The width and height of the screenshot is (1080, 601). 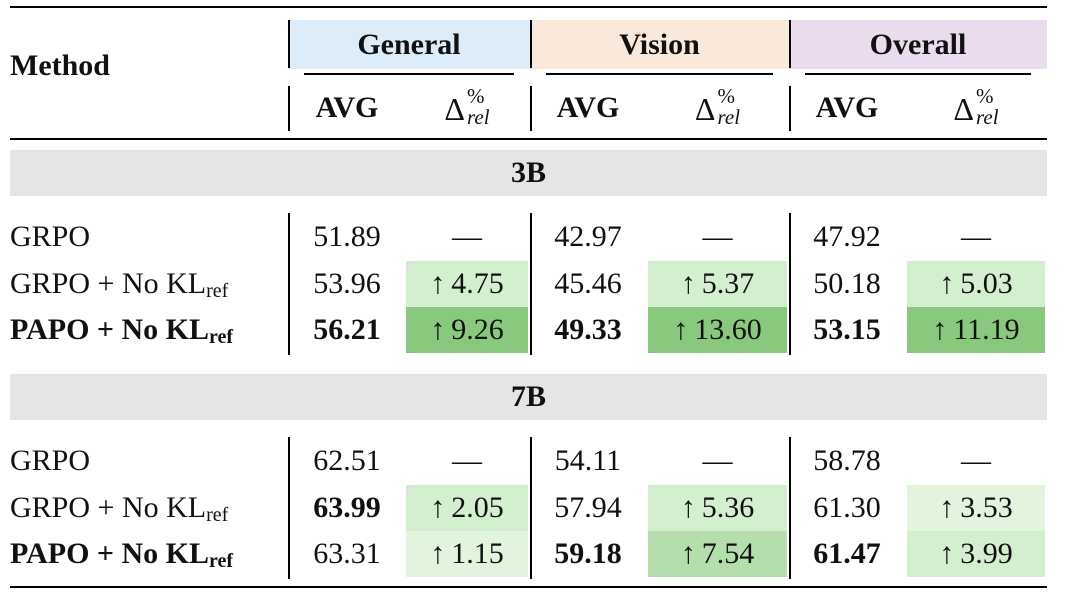 What do you see at coordinates (847, 236) in the screenshot?
I see `avg-value-overall: 47.92` at bounding box center [847, 236].